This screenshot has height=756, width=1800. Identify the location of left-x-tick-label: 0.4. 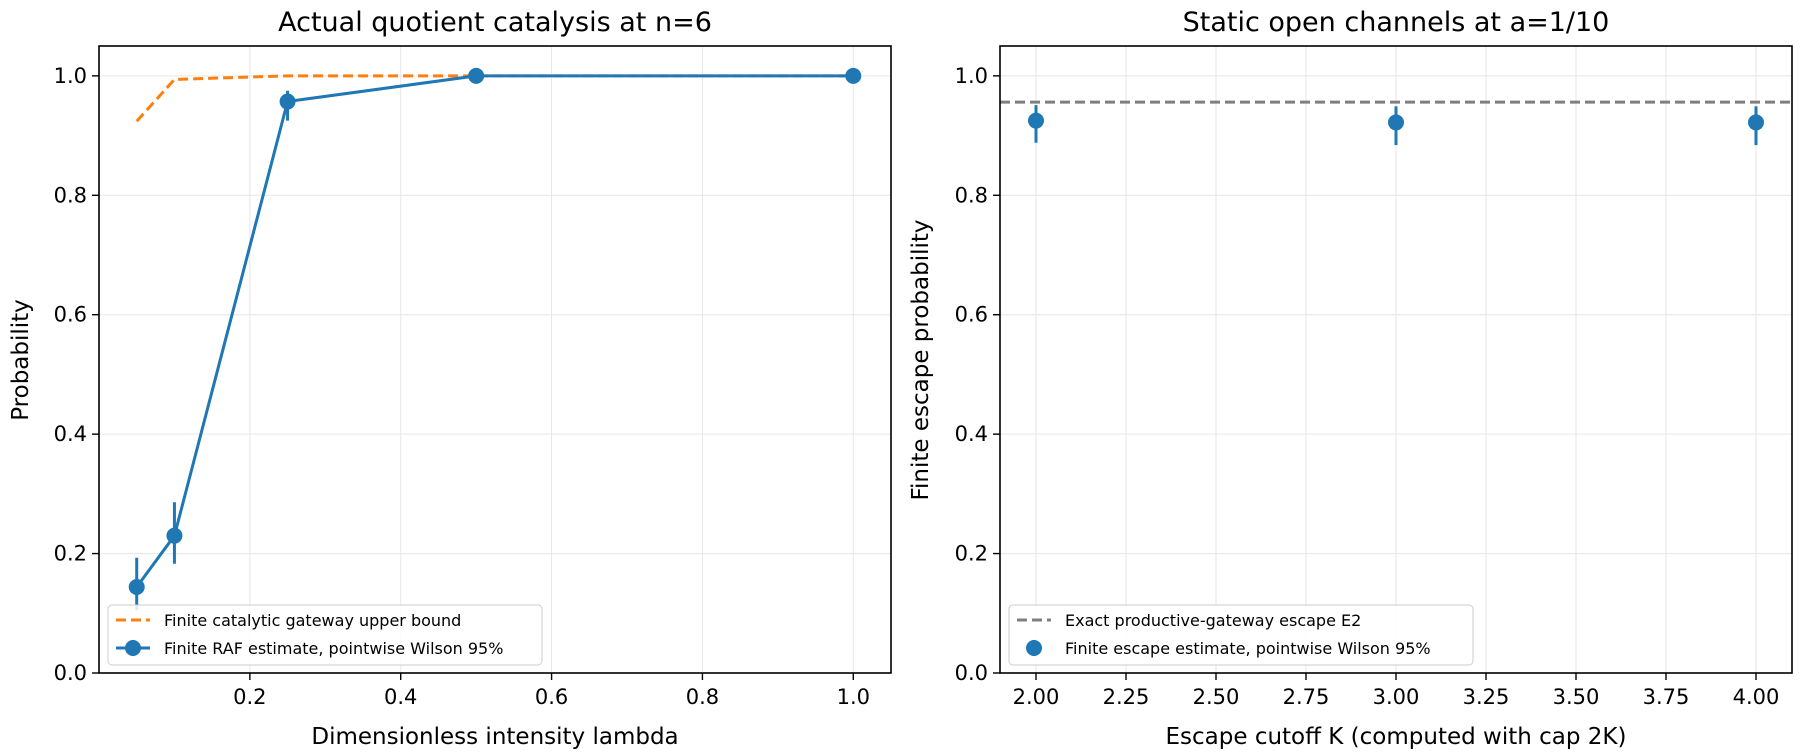
(400, 697).